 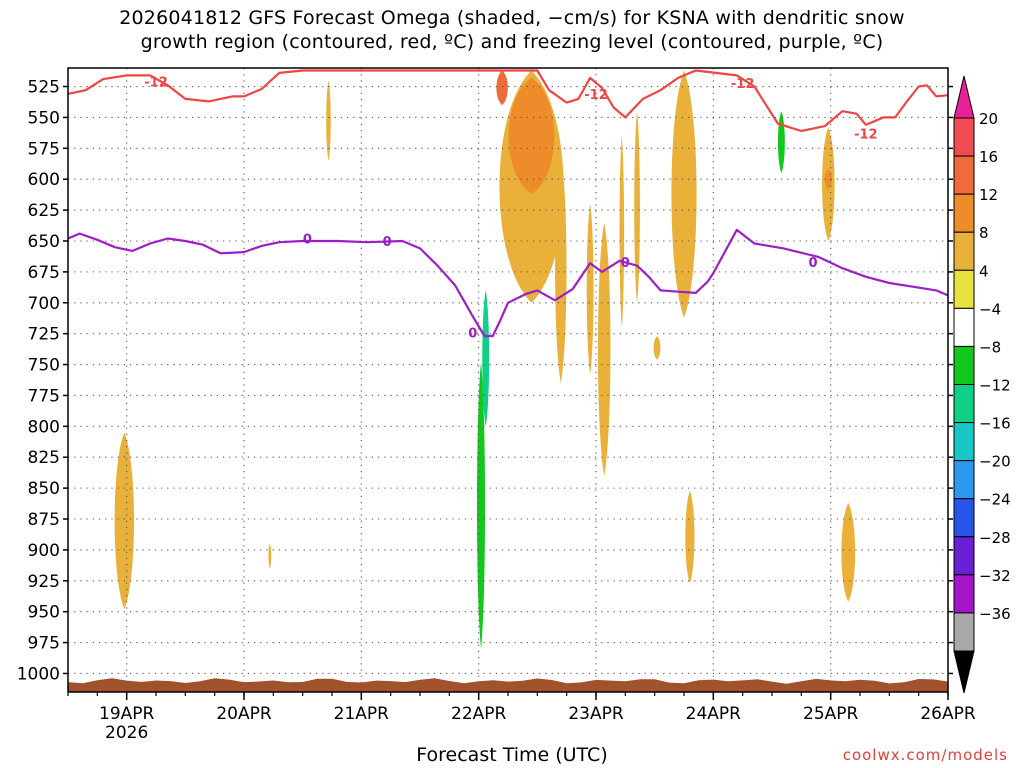 What do you see at coordinates (244, 714) in the screenshot?
I see `x-tick-label-1: 20APR` at bounding box center [244, 714].